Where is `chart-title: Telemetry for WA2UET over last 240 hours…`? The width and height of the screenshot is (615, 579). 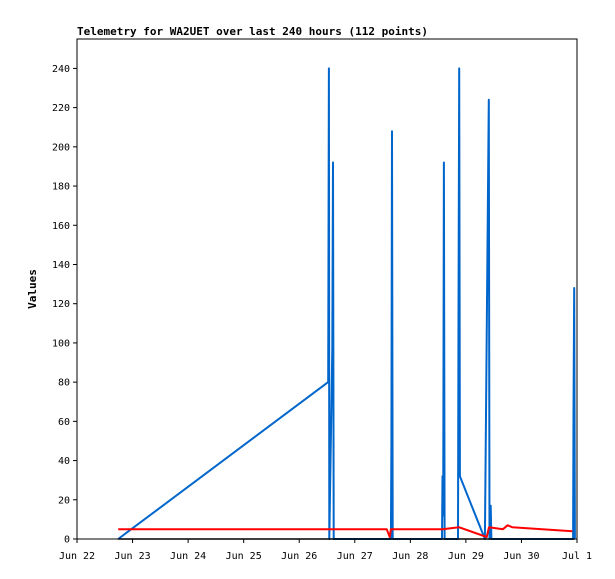 chart-title: Telemetry for WA2UET over last 240 hours… is located at coordinates (252, 31).